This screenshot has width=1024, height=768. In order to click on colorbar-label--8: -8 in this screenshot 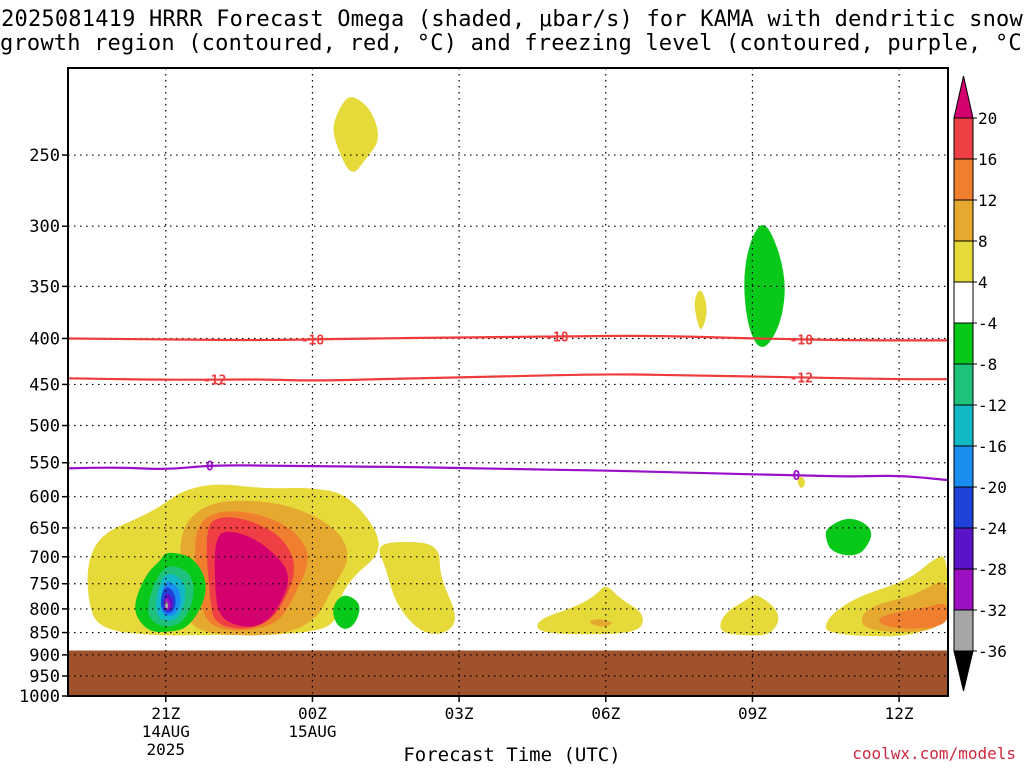, I will do `click(987, 364)`.